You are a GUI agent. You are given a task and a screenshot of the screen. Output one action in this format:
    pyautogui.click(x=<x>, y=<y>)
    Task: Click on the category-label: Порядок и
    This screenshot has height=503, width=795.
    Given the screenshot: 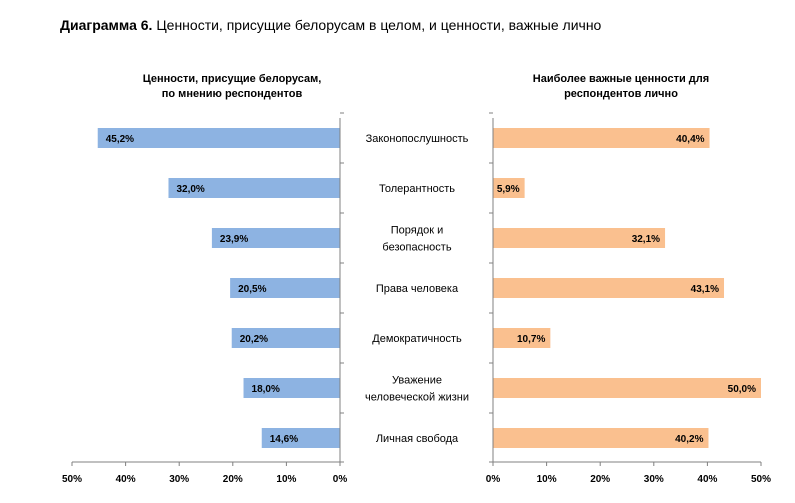 What is the action you would take?
    pyautogui.click(x=417, y=231)
    